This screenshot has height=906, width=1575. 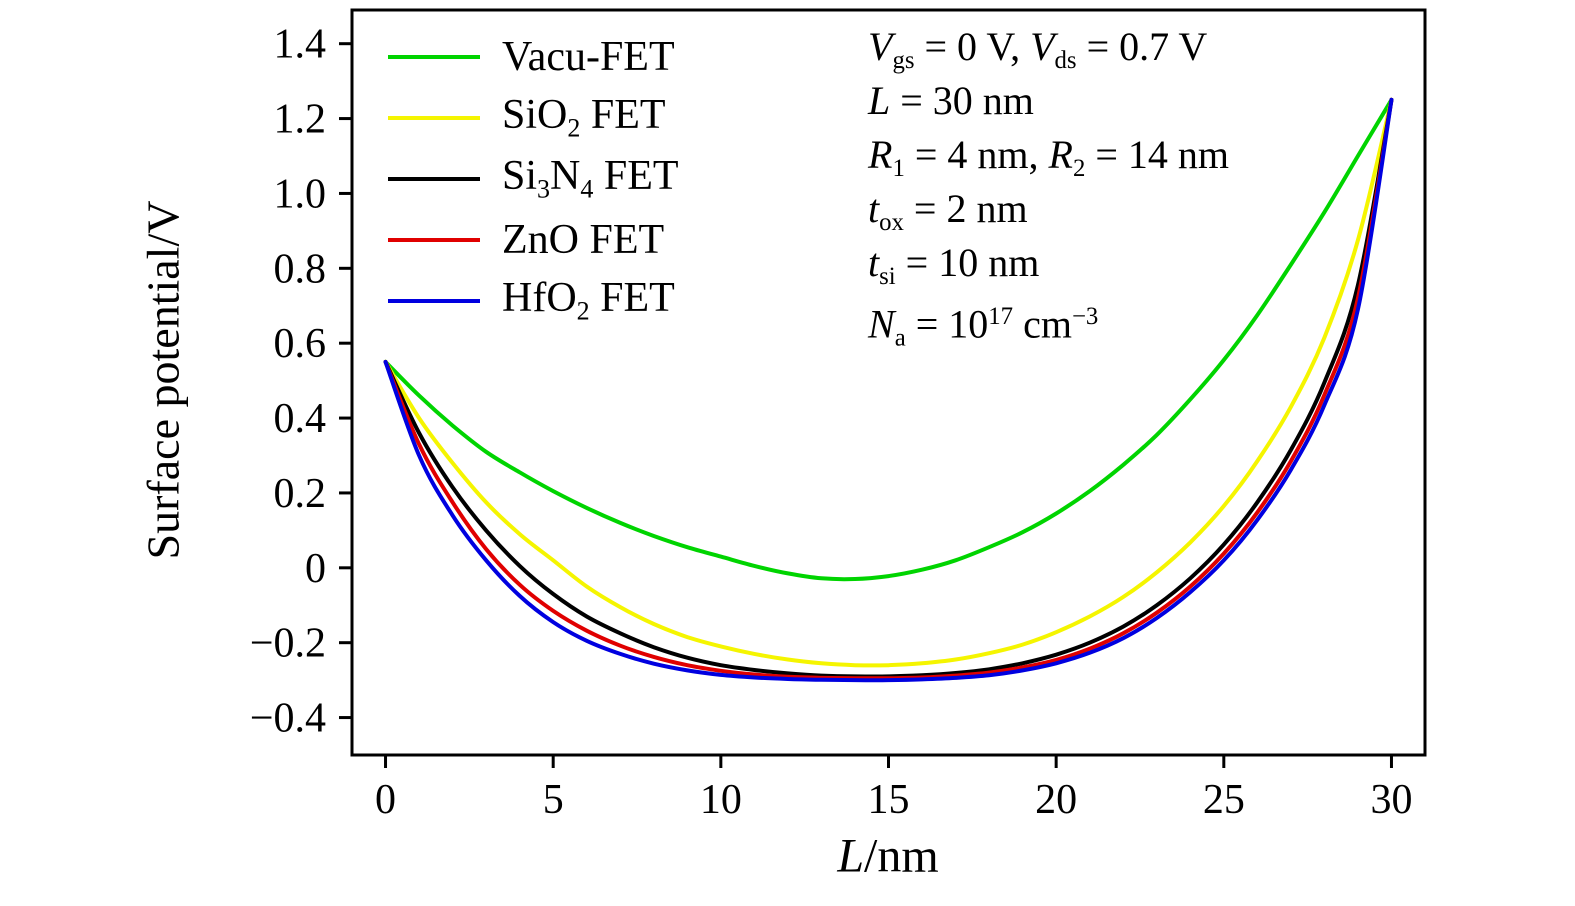 I want to click on legend-item-zno-fet: ZnO FET, so click(x=533, y=239).